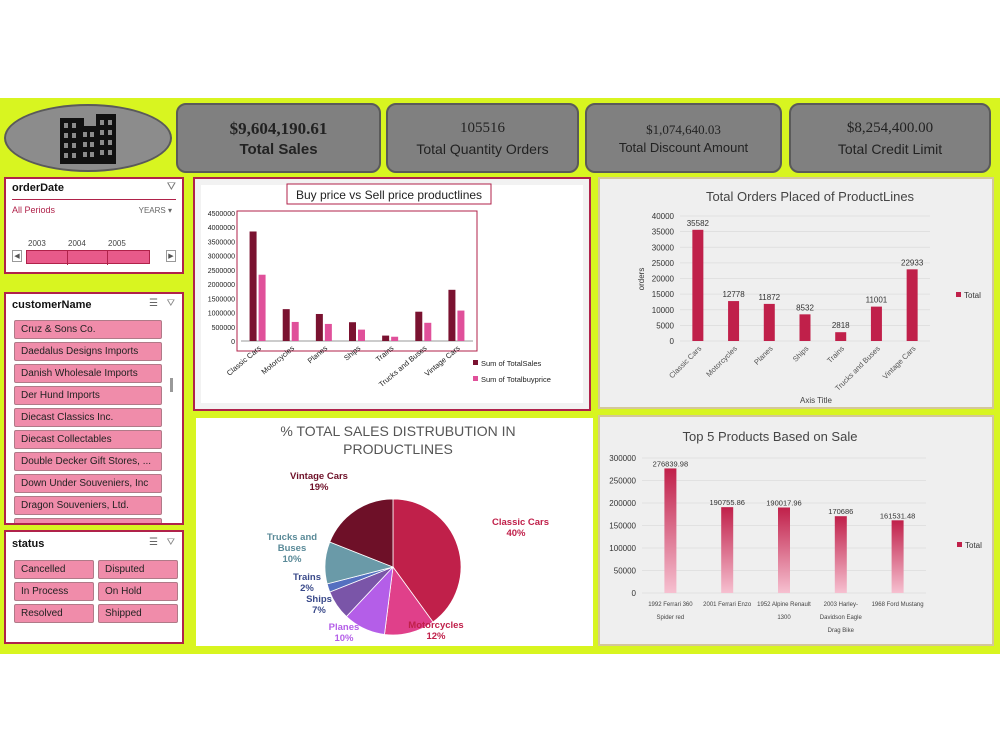 Image resolution: width=1000 pixels, height=750 pixels. What do you see at coordinates (221, 314) in the screenshot?
I see `y-tick-label: 1000000` at bounding box center [221, 314].